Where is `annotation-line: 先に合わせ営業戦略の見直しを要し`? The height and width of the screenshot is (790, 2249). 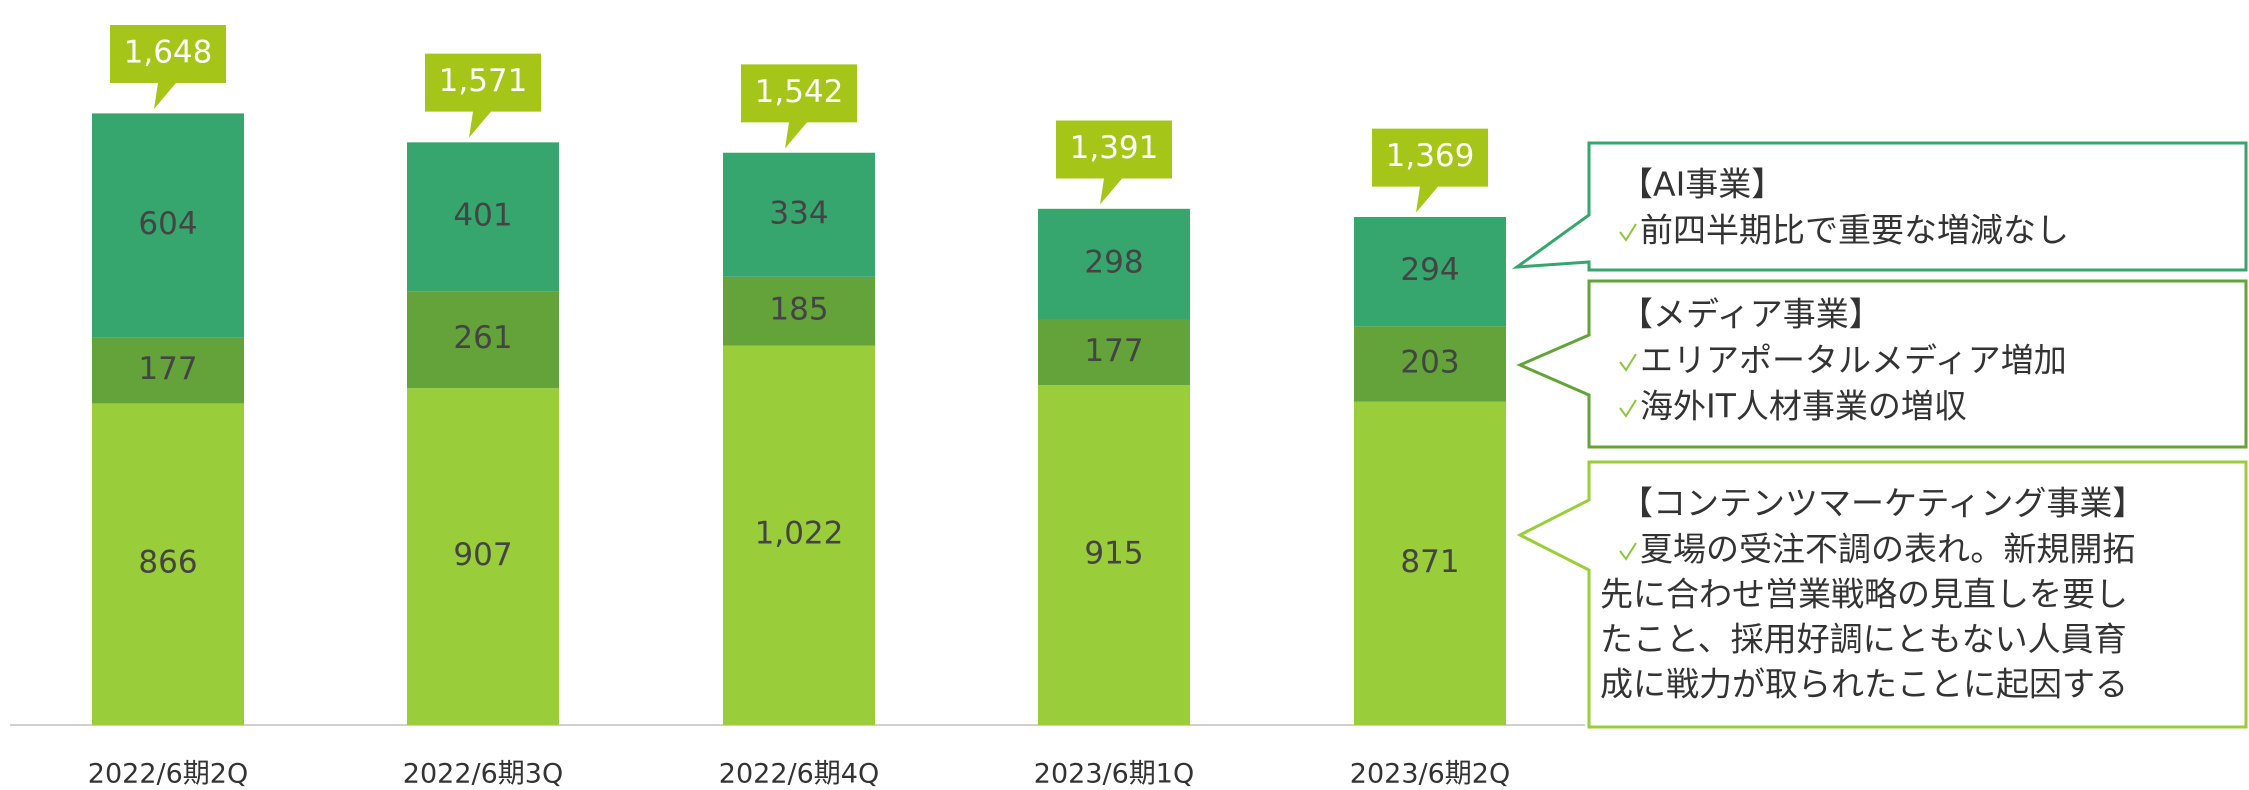 annotation-line: 先に合わせ営業戦略の見直しを要し is located at coordinates (1864, 594).